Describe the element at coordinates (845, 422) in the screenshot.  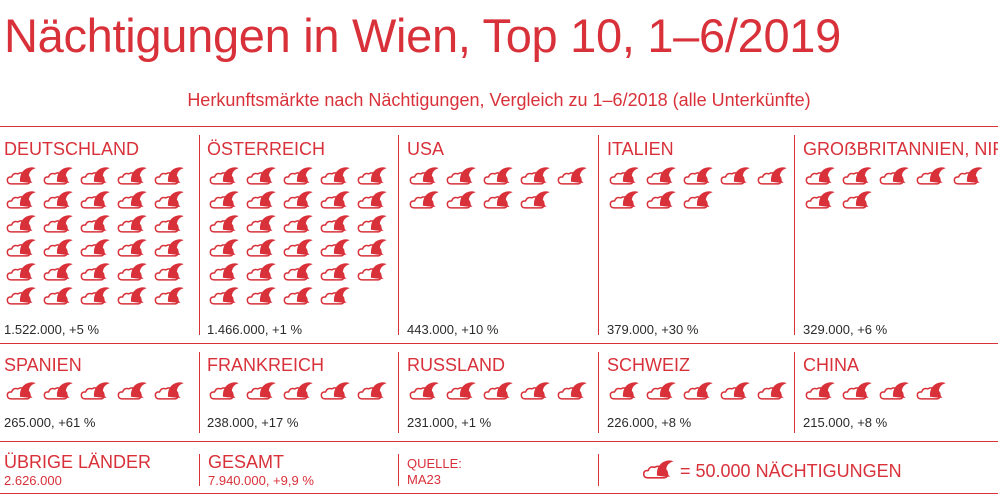
I see `country-value: 215.000, +8 %` at that location.